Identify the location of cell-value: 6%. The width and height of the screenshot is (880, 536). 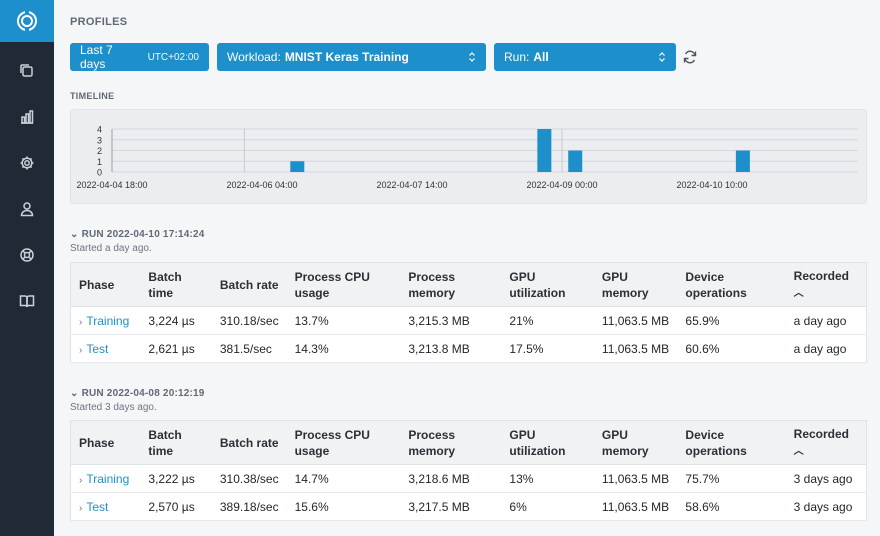
(518, 506).